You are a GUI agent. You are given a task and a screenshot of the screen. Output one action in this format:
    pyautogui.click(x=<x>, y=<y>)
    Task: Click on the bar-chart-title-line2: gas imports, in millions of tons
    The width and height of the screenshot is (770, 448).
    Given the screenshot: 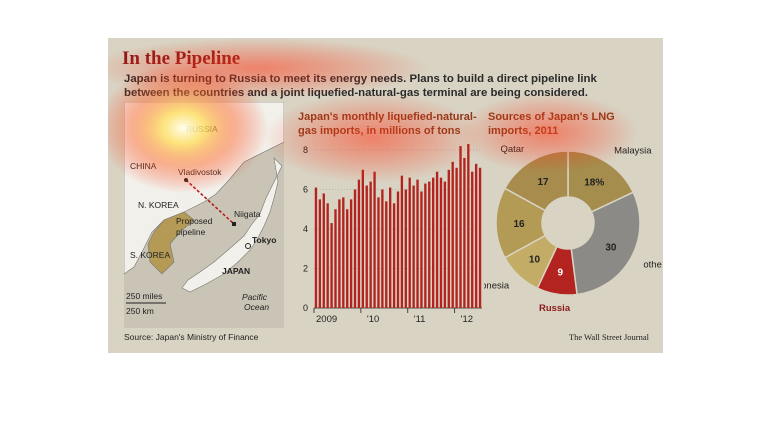 What is the action you would take?
    pyautogui.click(x=379, y=131)
    